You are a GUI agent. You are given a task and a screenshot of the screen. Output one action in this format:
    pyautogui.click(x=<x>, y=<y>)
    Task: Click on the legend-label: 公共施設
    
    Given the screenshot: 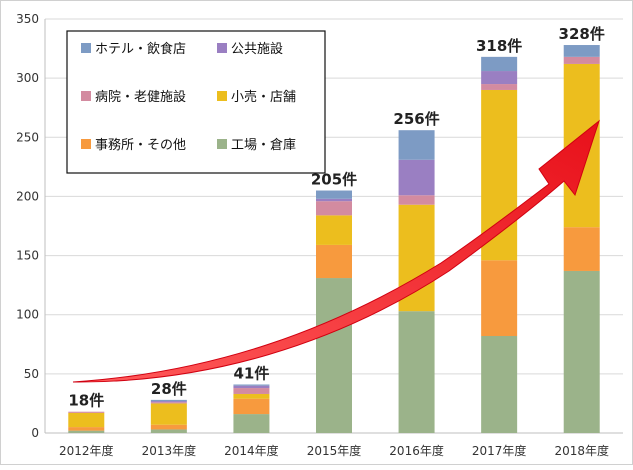 What is the action you would take?
    pyautogui.click(x=257, y=49)
    